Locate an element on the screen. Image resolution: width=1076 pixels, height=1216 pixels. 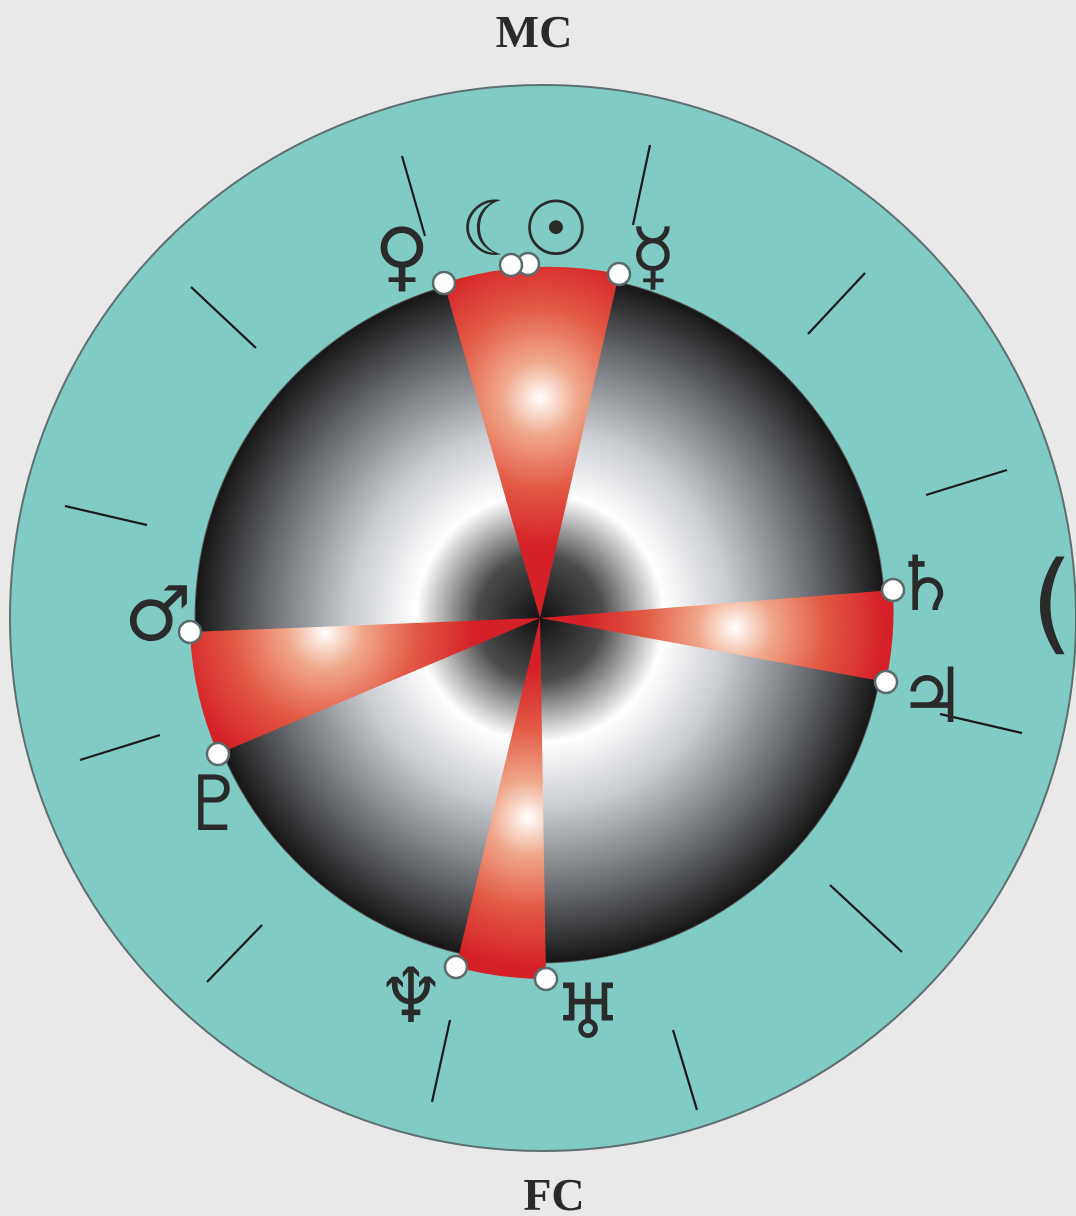
saturn-dot is located at coordinates (893, 590).